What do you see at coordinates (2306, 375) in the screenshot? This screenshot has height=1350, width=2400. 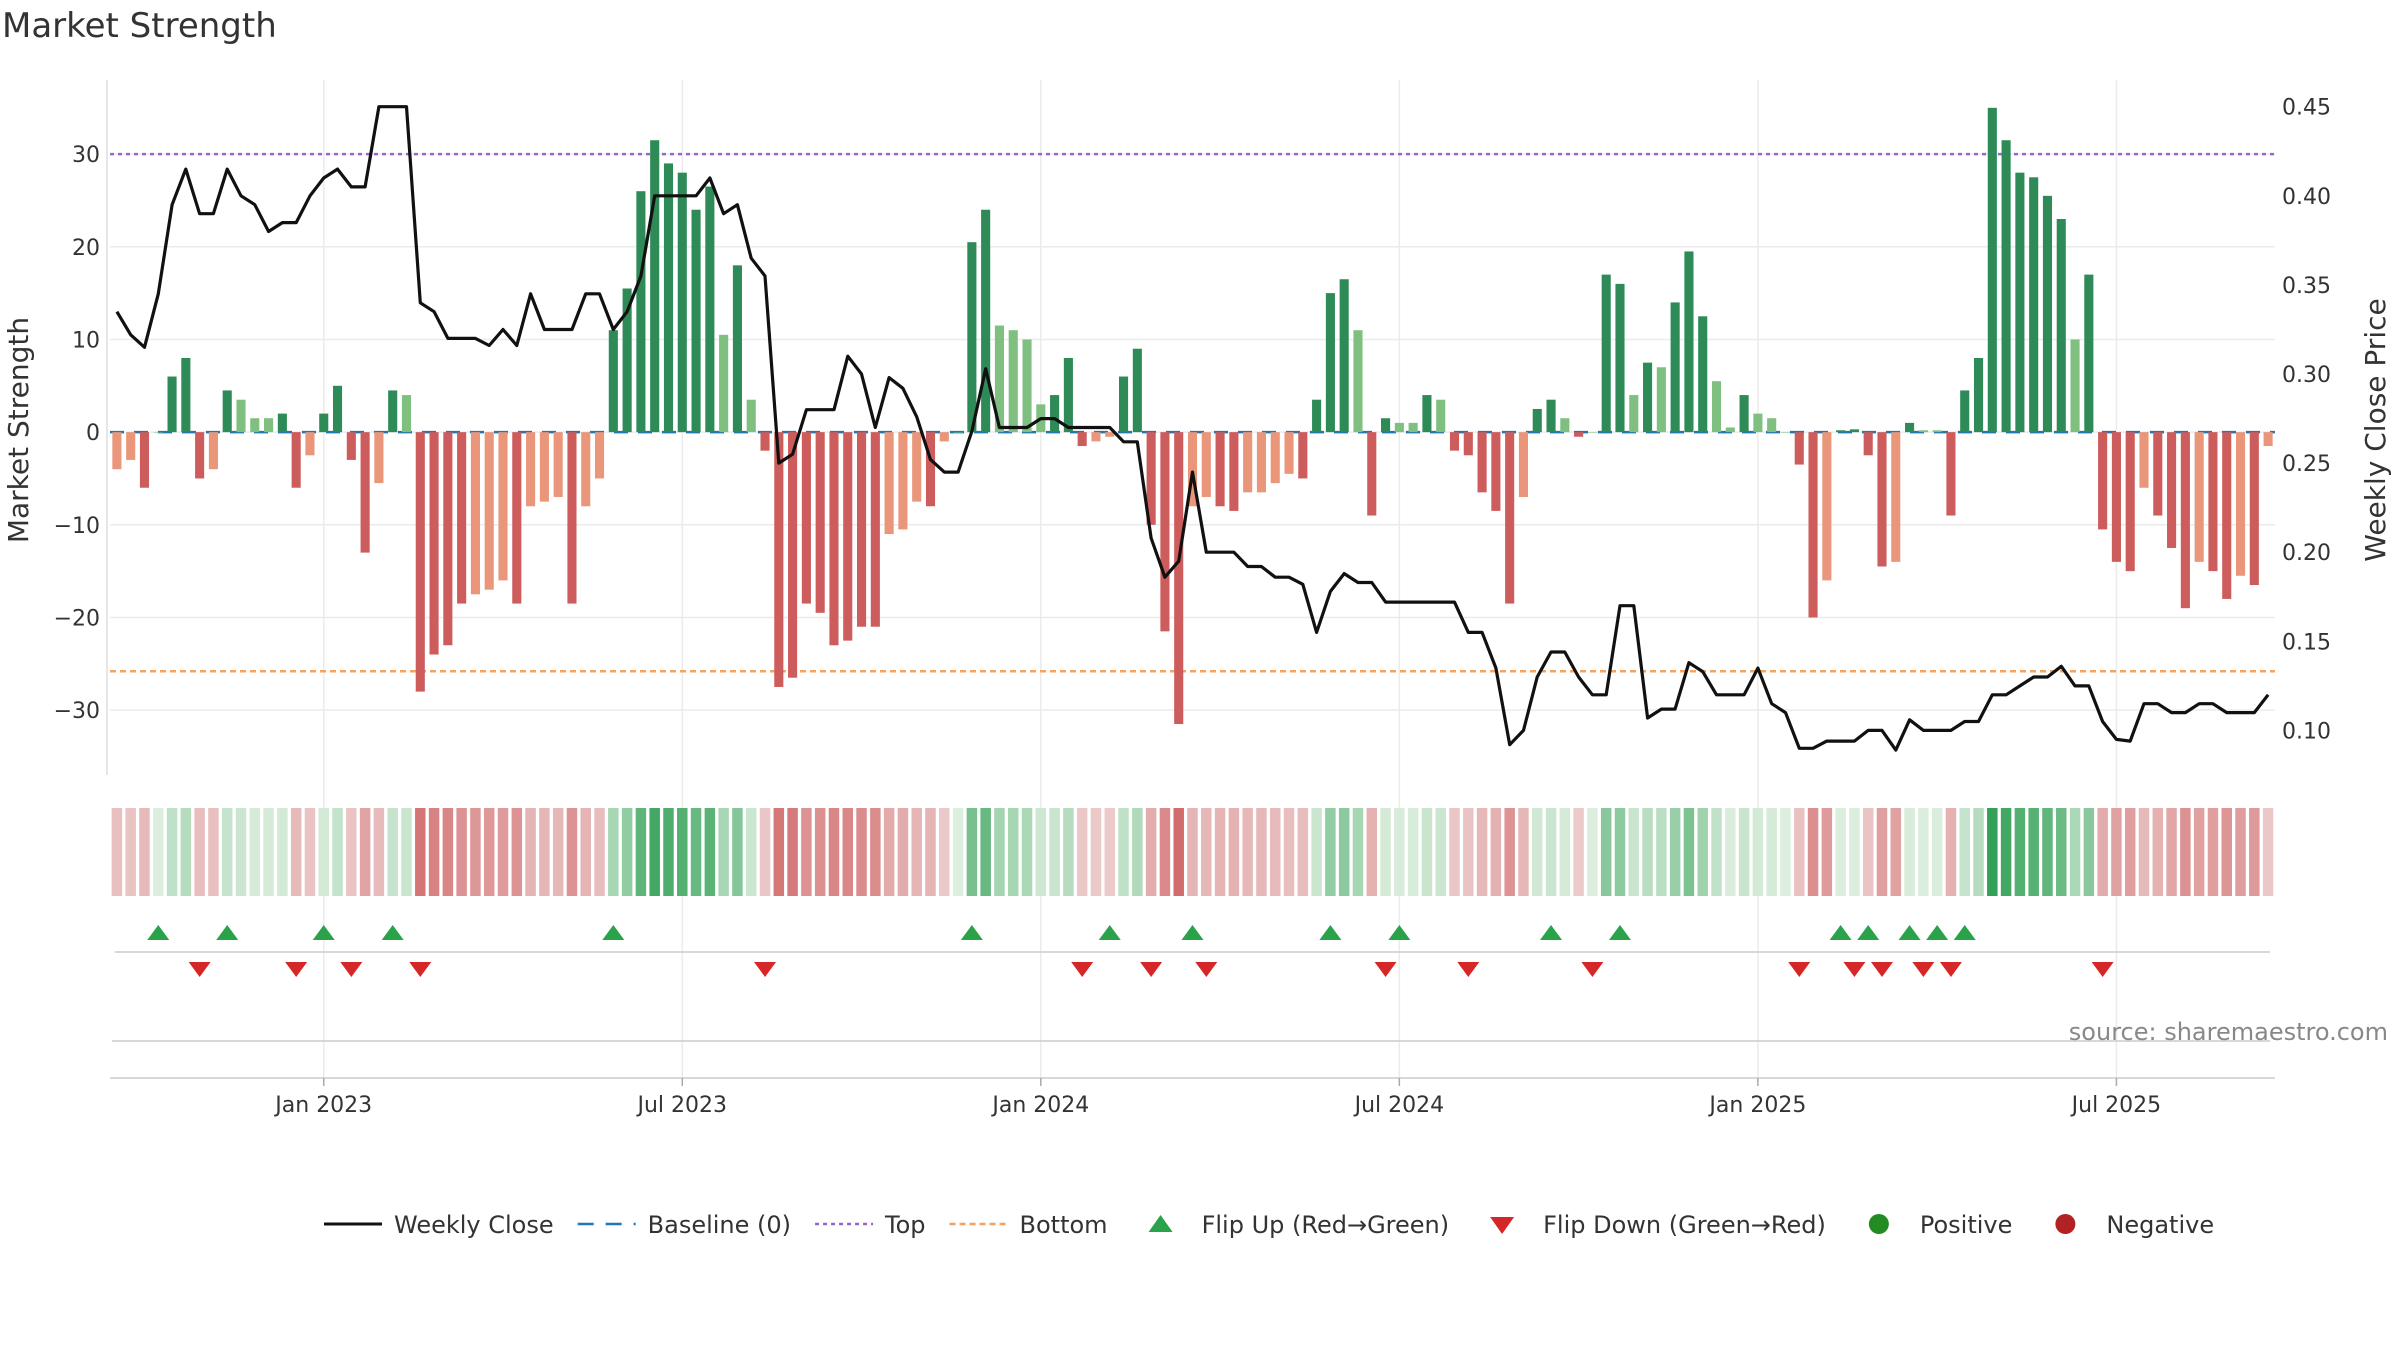 I see `y-tick-right: 0.30` at bounding box center [2306, 375].